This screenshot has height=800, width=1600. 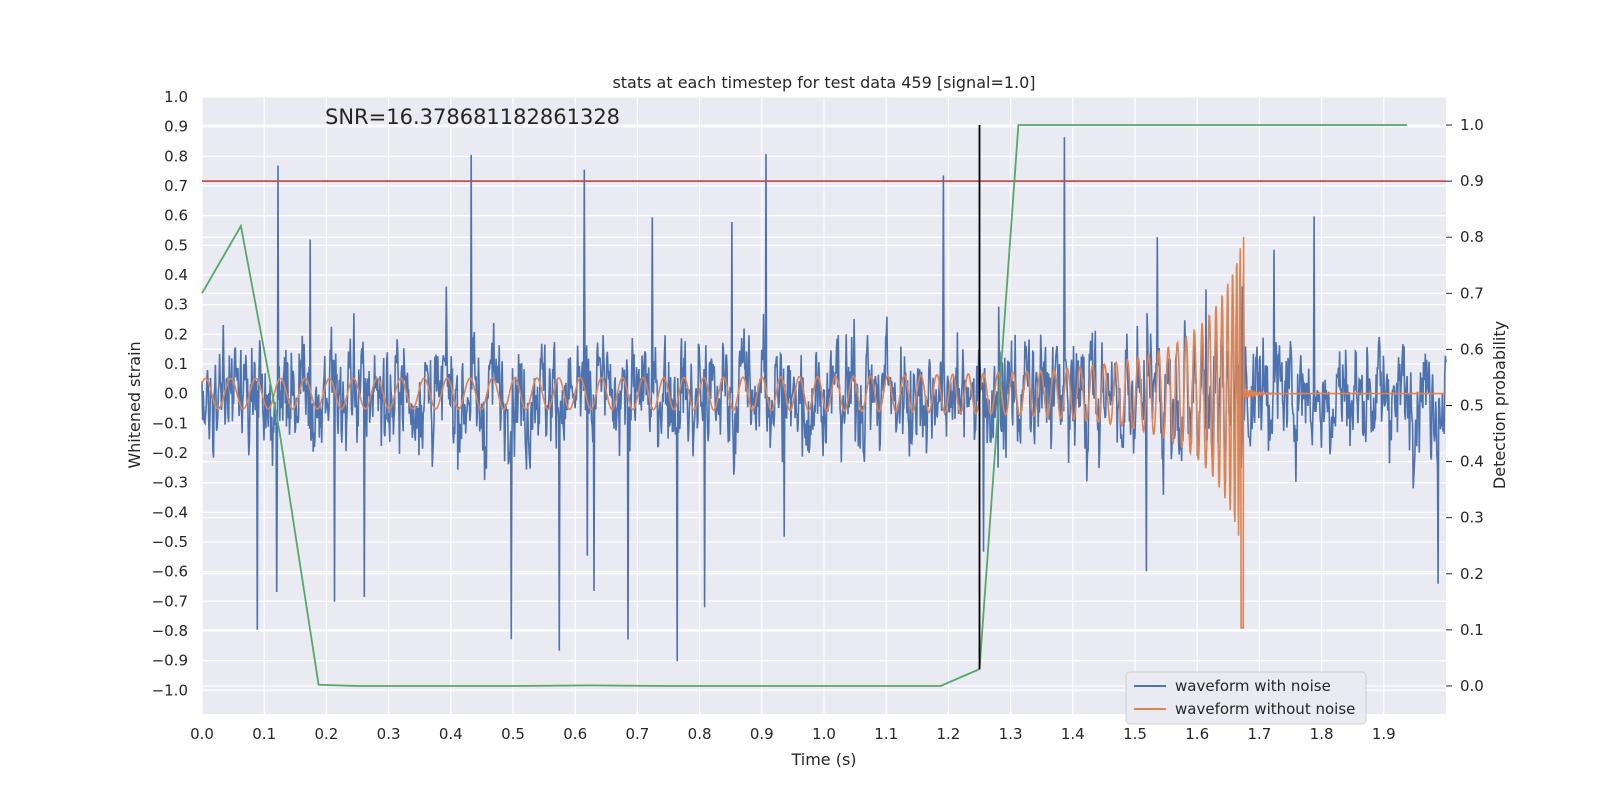 What do you see at coordinates (170, 542) in the screenshot?
I see `y-left-tick-label: −0.5` at bounding box center [170, 542].